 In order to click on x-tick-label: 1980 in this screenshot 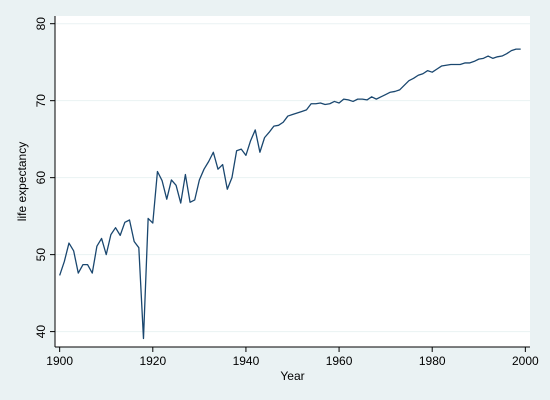, I will do `click(432, 361)`.